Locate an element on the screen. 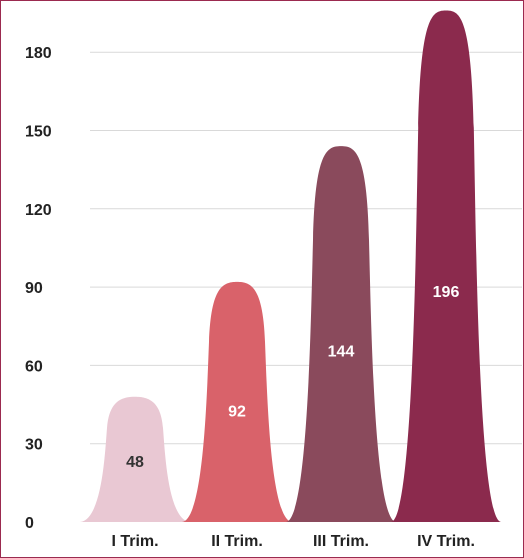  y-tick-label: 60 is located at coordinates (34, 366).